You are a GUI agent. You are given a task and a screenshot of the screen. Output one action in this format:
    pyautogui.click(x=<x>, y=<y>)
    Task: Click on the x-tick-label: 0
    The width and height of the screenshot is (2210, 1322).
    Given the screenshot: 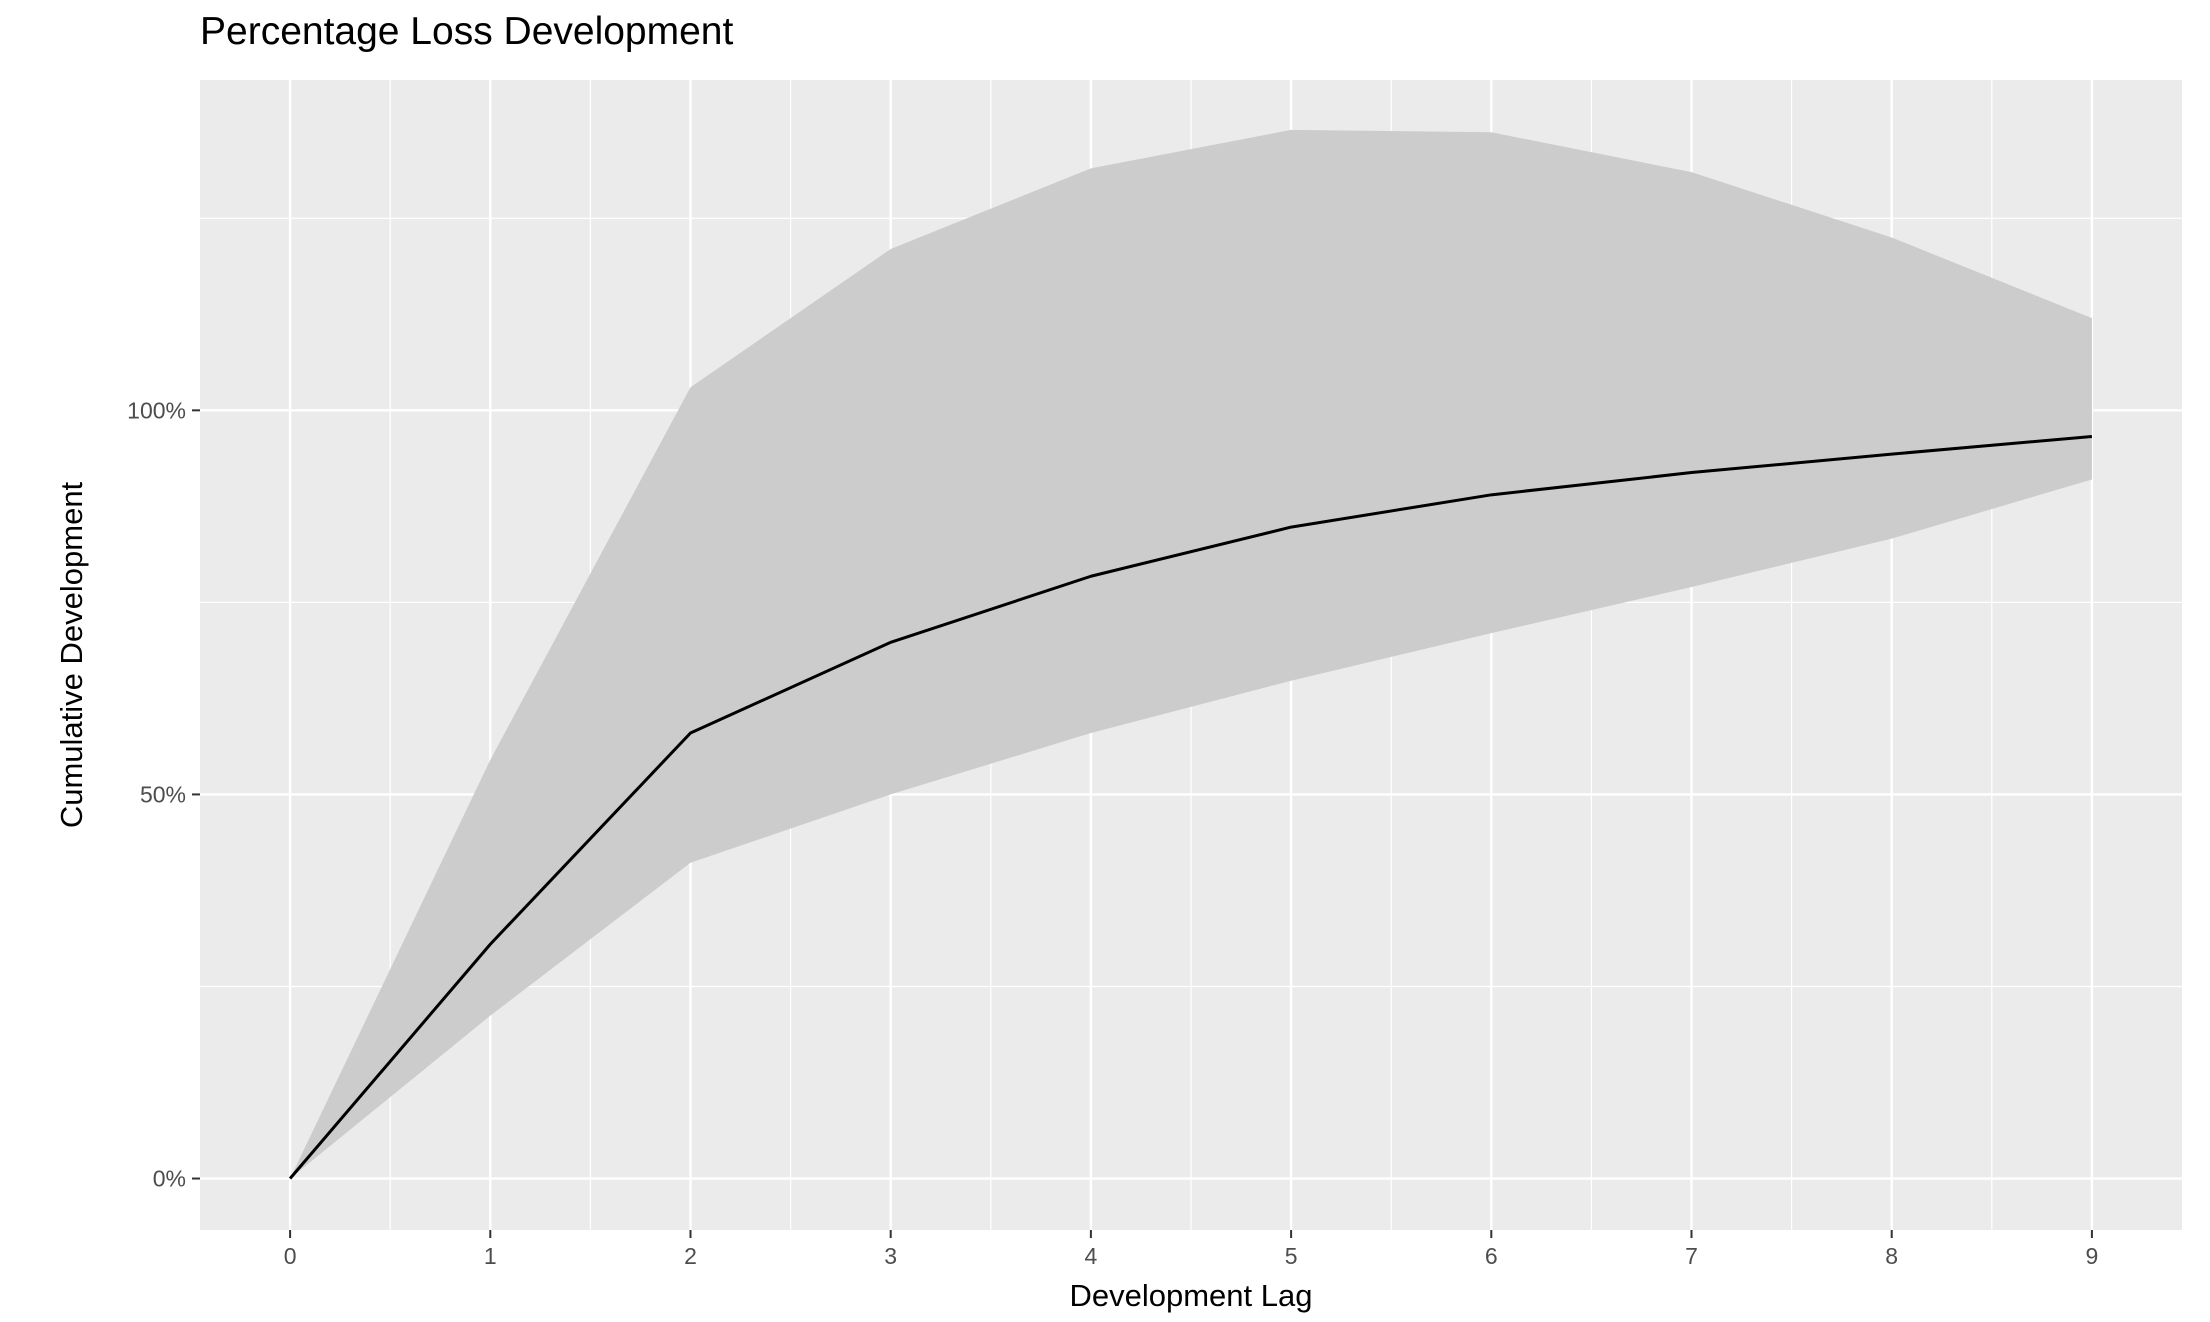 What is the action you would take?
    pyautogui.click(x=290, y=1256)
    